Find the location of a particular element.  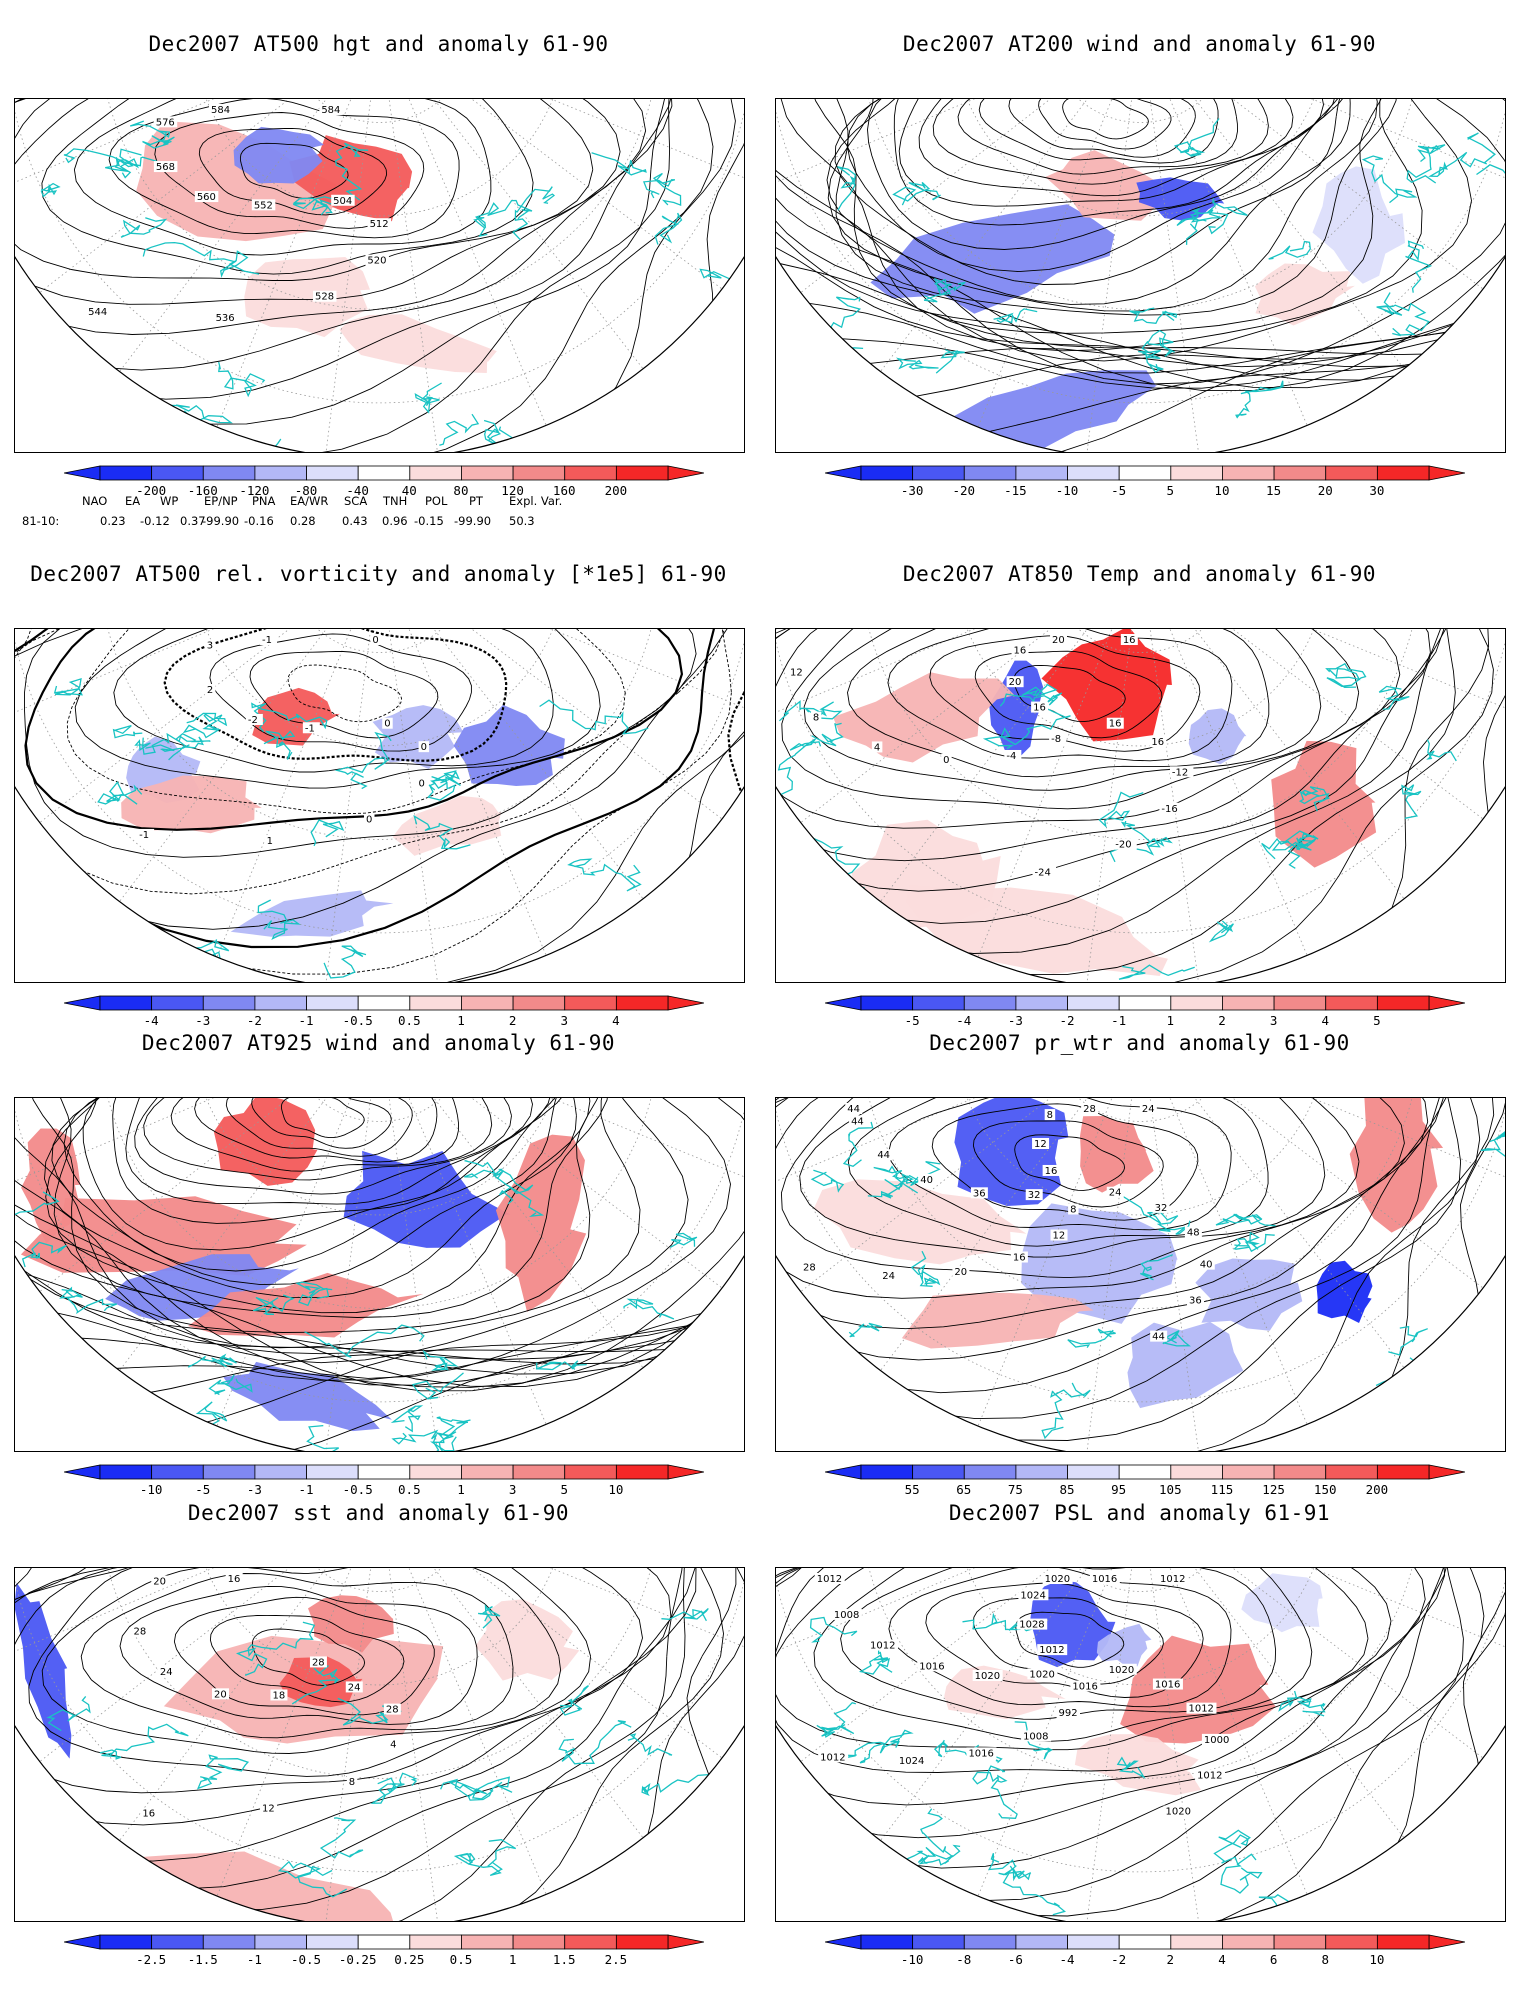

colorbar-tick-label: 2 is located at coordinates (1222, 1020).